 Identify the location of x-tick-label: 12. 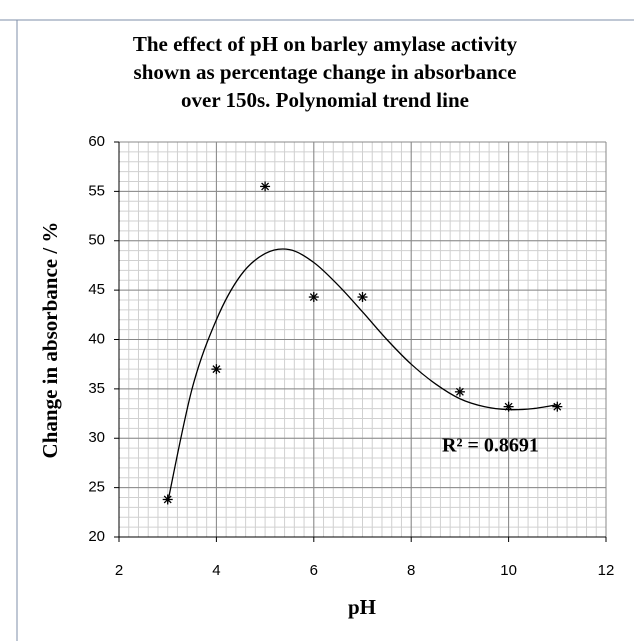
(606, 570).